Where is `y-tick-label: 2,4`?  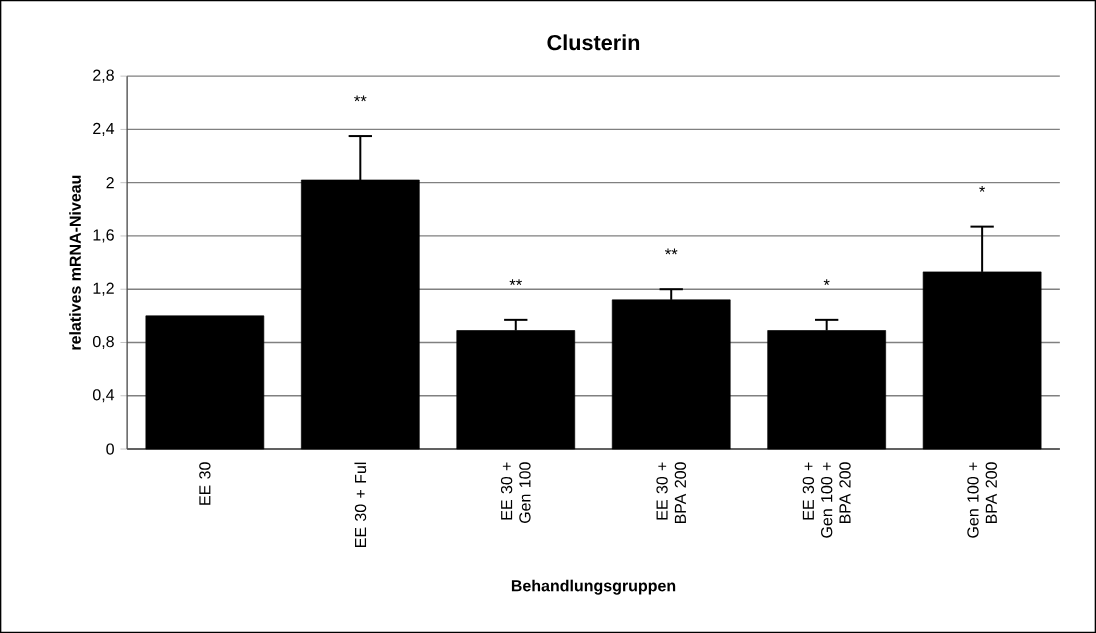 y-tick-label: 2,4 is located at coordinates (104, 129).